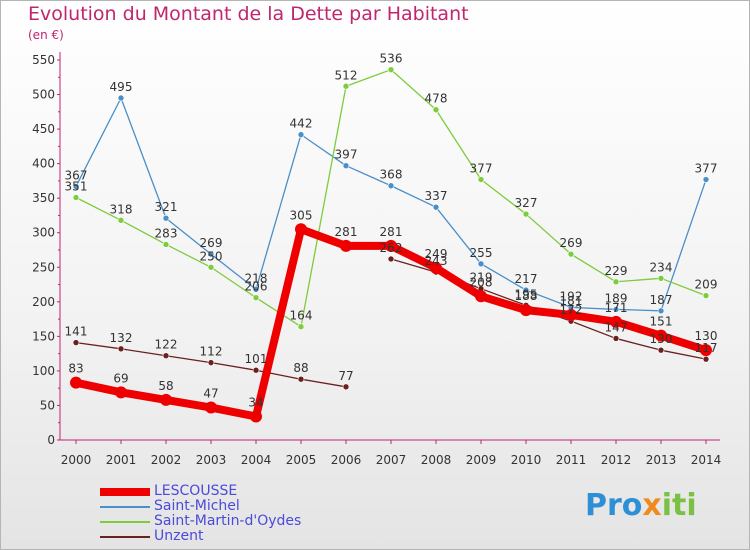 The height and width of the screenshot is (550, 750). Describe the element at coordinates (125, 507) in the screenshot. I see `legend-swatch-saint-michel` at that location.